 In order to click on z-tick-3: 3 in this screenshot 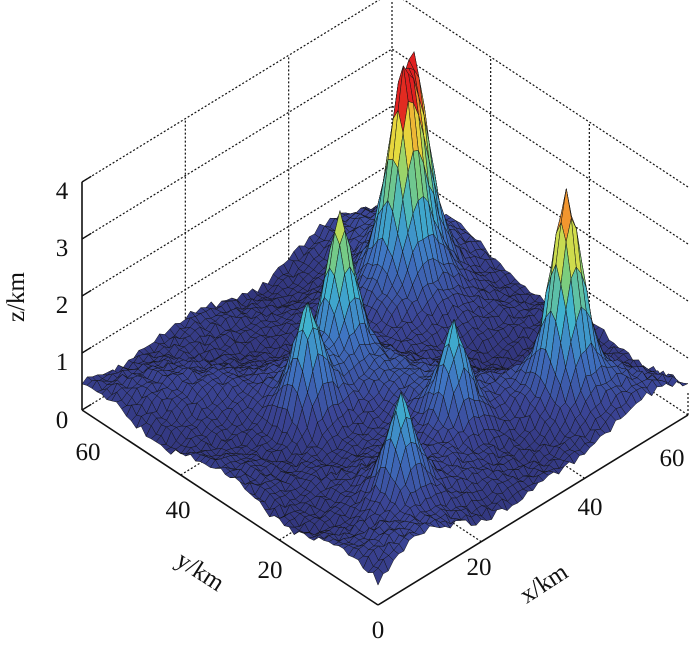, I will do `click(62, 248)`.